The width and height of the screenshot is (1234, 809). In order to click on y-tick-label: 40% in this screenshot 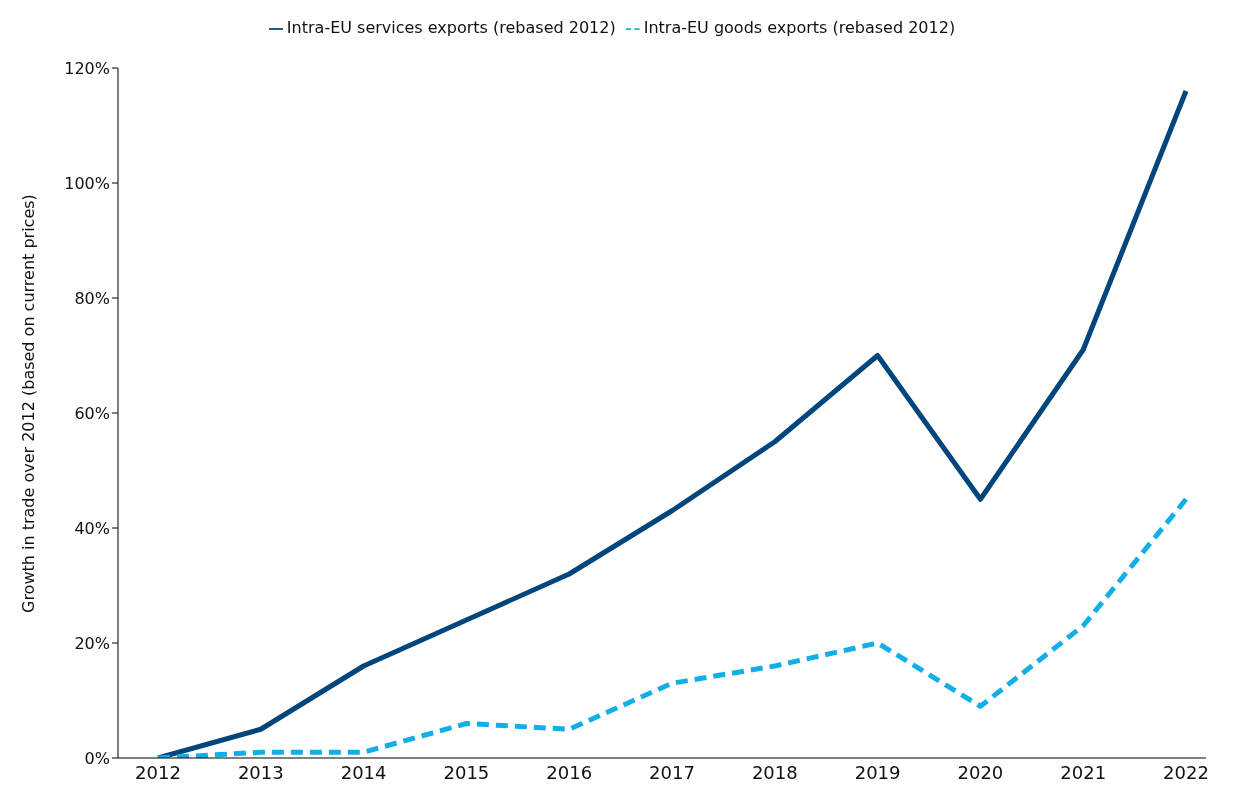, I will do `click(92, 528)`.